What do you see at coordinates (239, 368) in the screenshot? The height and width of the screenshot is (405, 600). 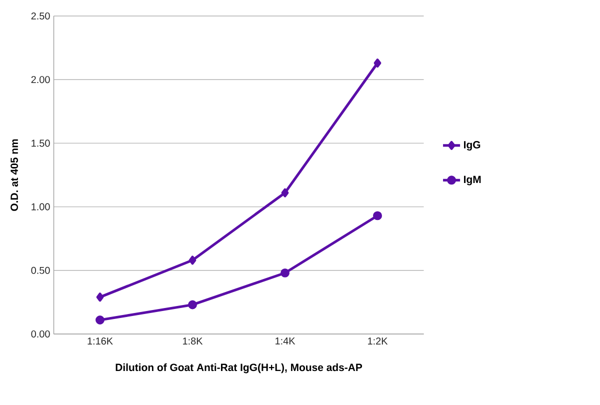 I see `x-axis-title: Dilution of Goat Anti-Rat IgG(H+L), Mouse ads-AP` at bounding box center [239, 368].